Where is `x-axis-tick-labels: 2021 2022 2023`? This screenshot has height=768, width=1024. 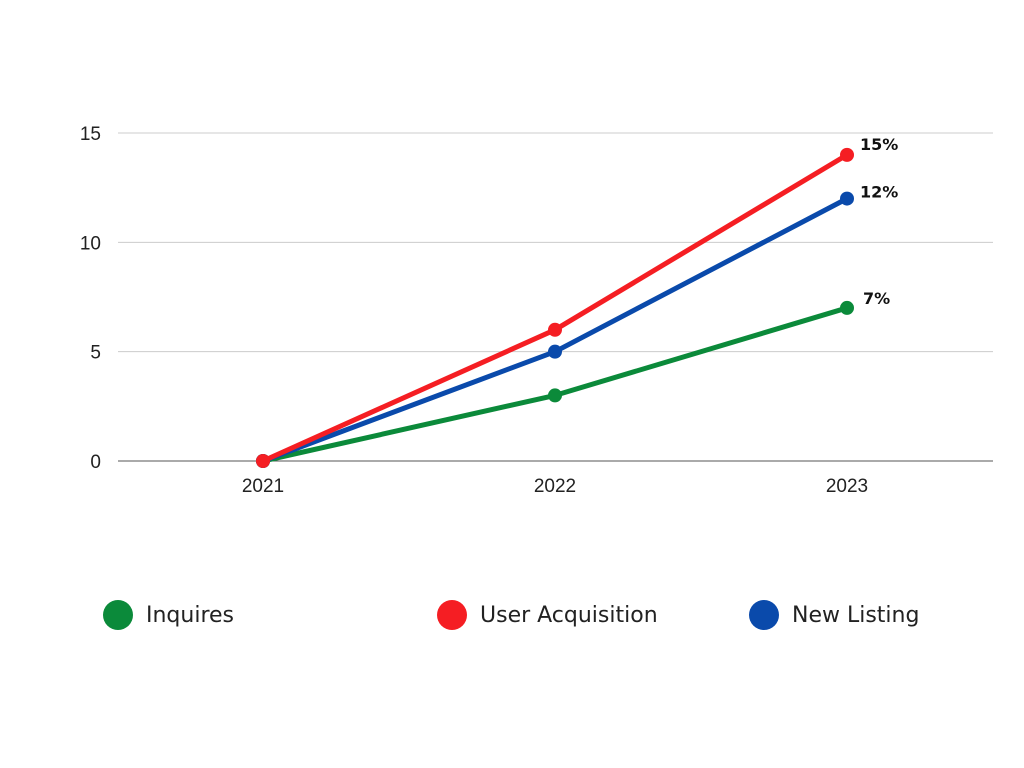
x-axis-tick-labels: 2021 2022 2023 is located at coordinates (555, 486).